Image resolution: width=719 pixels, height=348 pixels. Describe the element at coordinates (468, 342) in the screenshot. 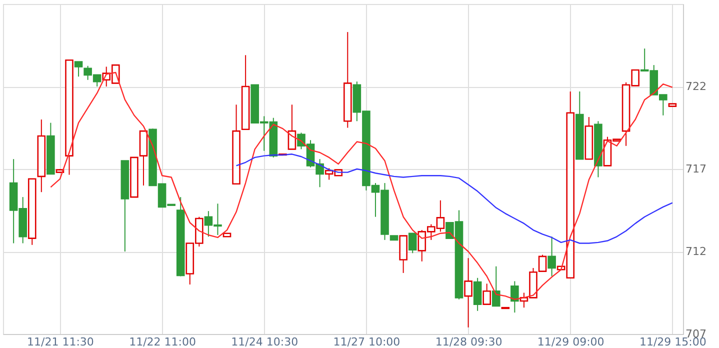

I see `x-tick-label: 11/28 09:30` at that location.